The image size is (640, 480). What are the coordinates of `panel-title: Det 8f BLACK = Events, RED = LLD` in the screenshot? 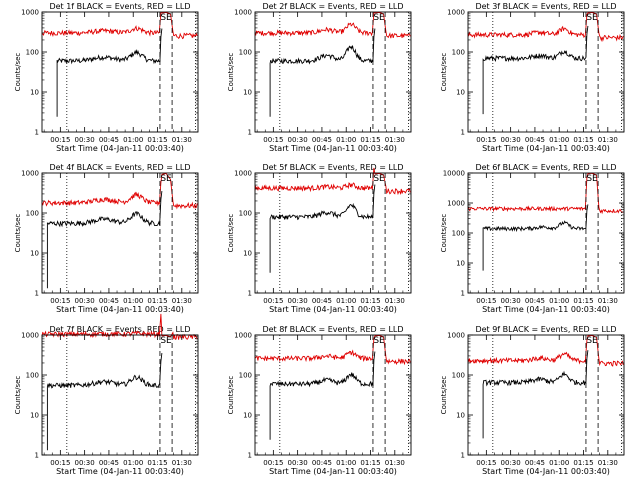 It's located at (332, 329).